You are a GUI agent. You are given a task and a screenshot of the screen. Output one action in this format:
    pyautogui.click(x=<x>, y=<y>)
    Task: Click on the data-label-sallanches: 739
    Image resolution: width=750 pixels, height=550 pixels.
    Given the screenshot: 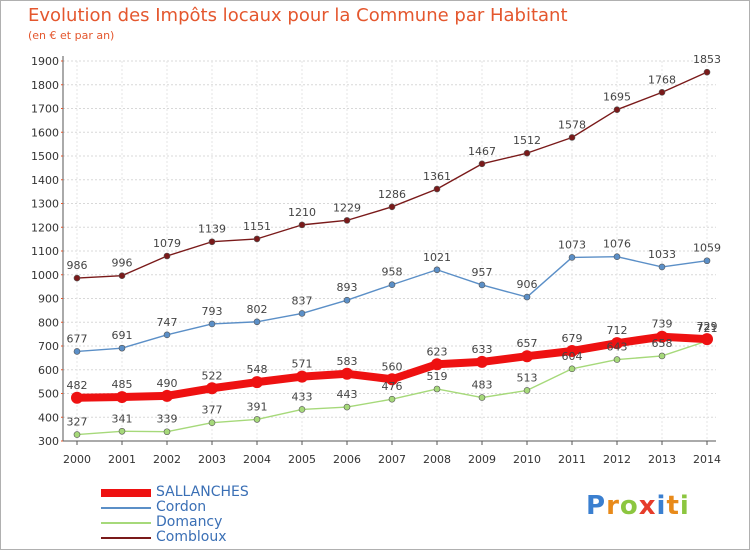 What is the action you would take?
    pyautogui.click(x=662, y=324)
    